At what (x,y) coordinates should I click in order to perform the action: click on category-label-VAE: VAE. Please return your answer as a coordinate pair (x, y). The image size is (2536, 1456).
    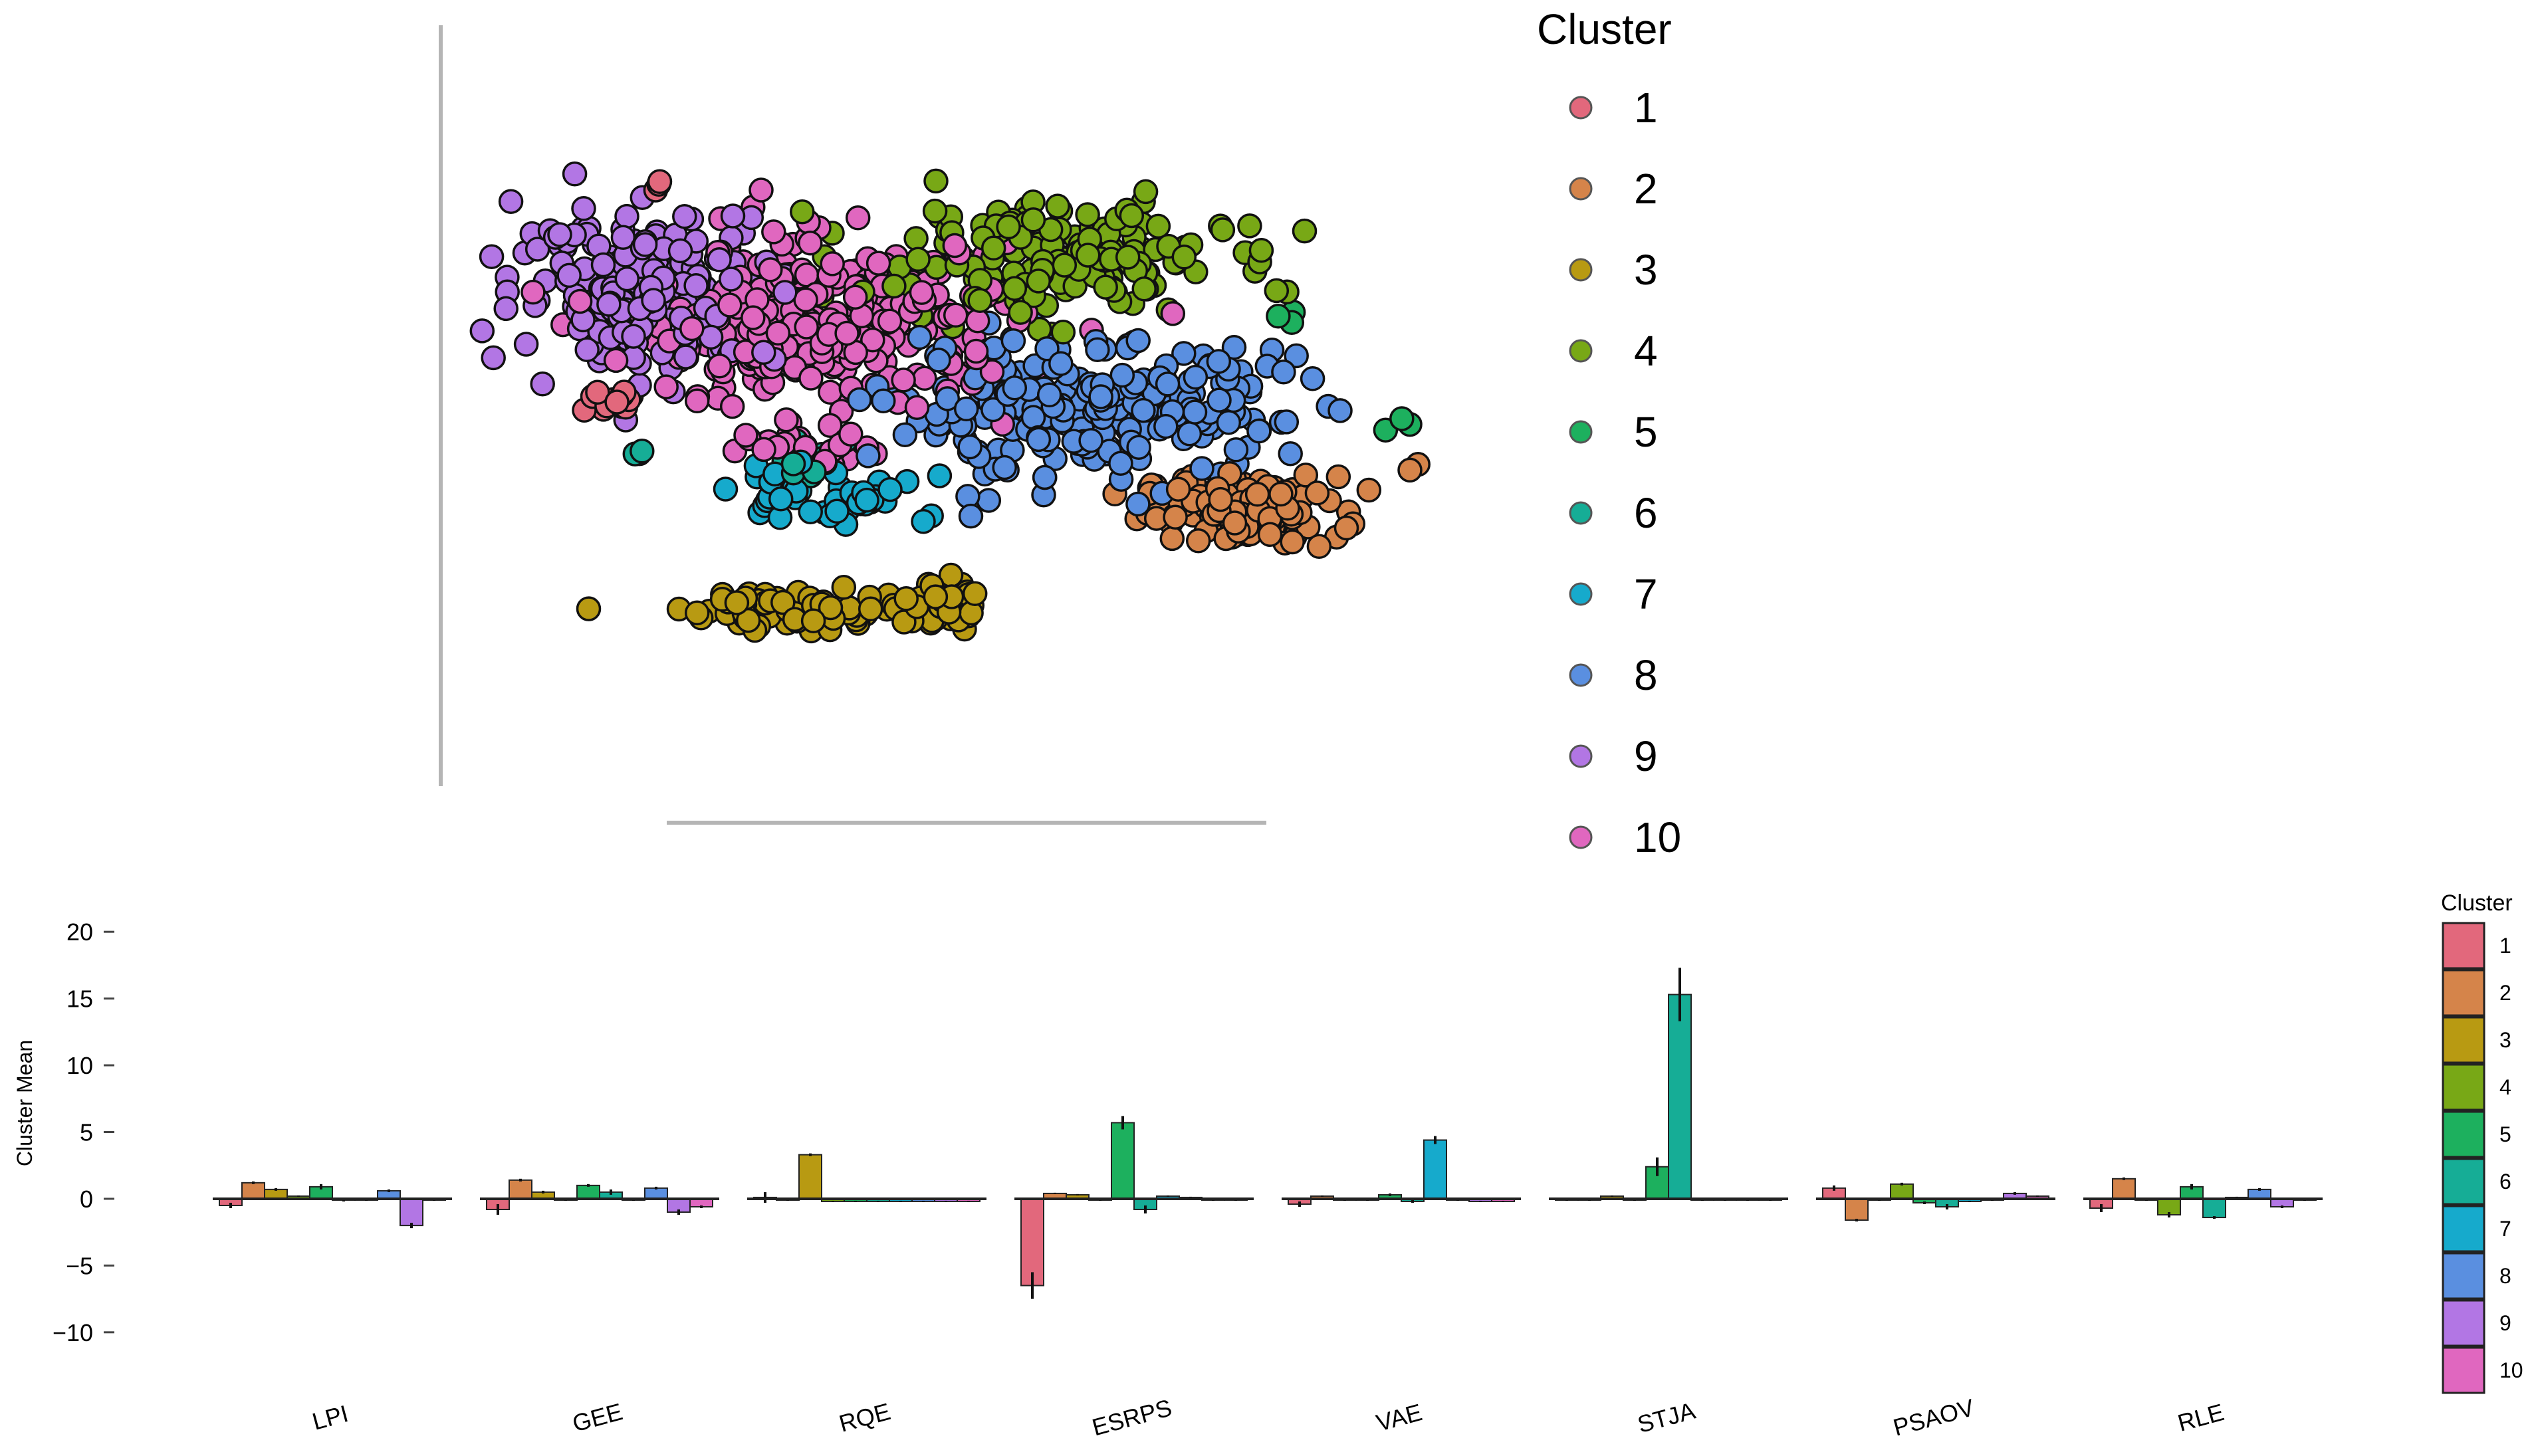
    Looking at the image, I should click on (1399, 1417).